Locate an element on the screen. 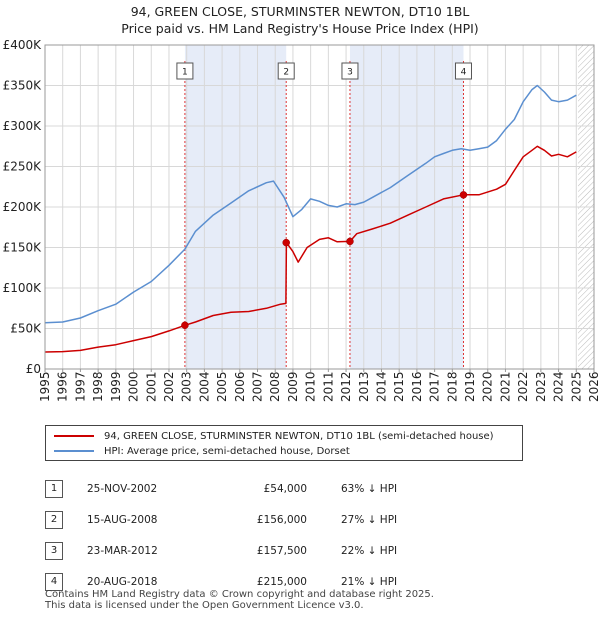 The height and width of the screenshot is (620, 600). x-tick-label: 2004 is located at coordinates (204, 386).